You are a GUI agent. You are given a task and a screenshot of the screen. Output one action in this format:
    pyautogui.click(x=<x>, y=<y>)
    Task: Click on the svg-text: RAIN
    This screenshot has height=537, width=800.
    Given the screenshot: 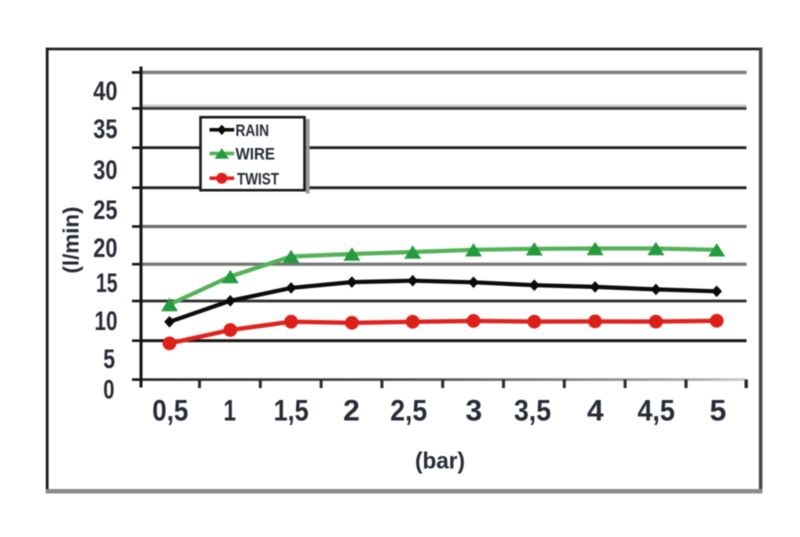 What is the action you would take?
    pyautogui.click(x=253, y=130)
    